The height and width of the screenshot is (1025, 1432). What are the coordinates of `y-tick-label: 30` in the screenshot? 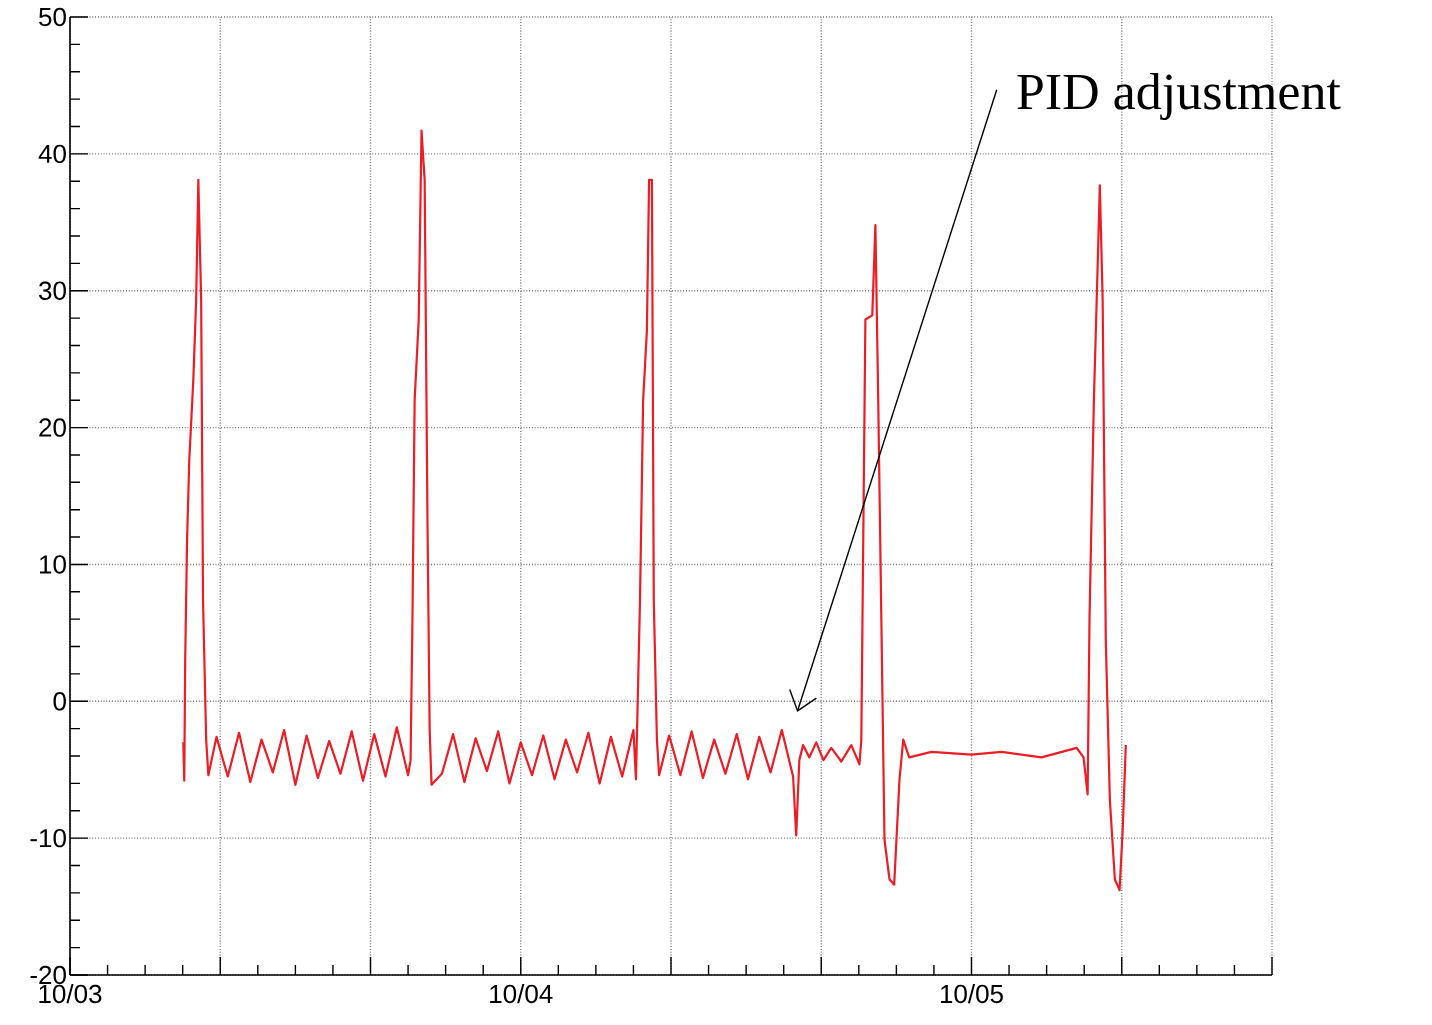 It's located at (52, 290).